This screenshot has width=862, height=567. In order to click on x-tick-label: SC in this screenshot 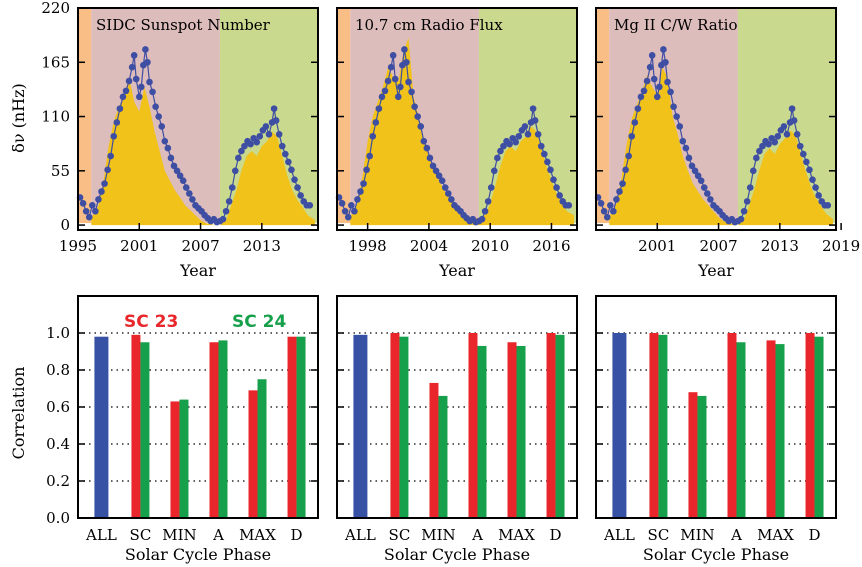, I will do `click(659, 535)`.